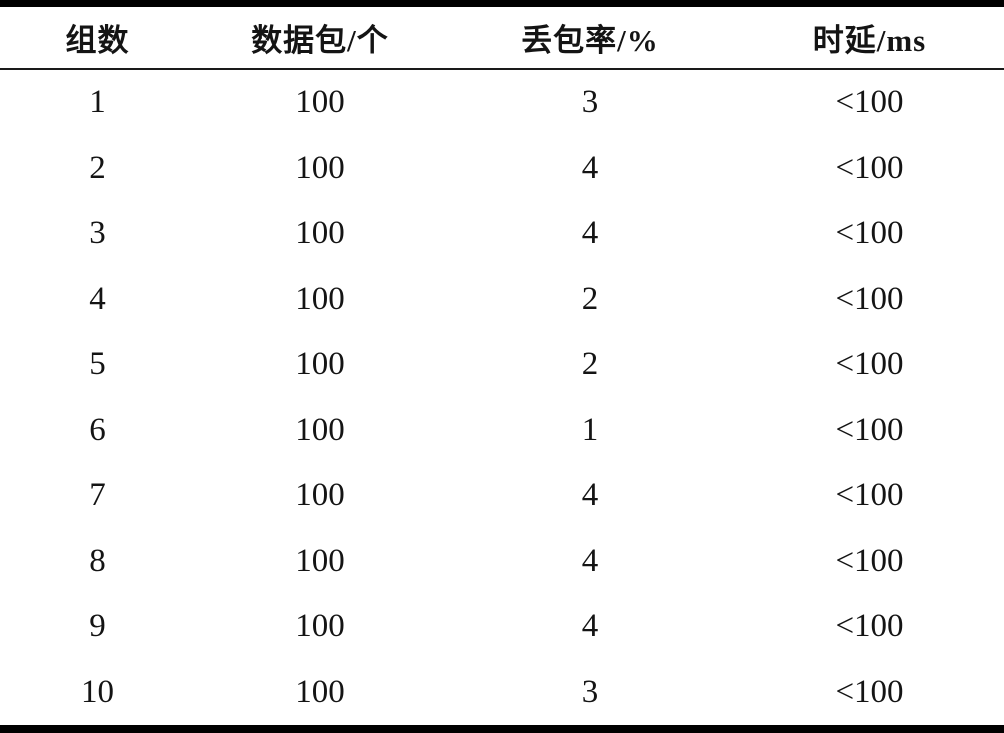 The image size is (1004, 733). Describe the element at coordinates (502, 169) in the screenshot. I see `table-row: 2 100 4 <100` at that location.